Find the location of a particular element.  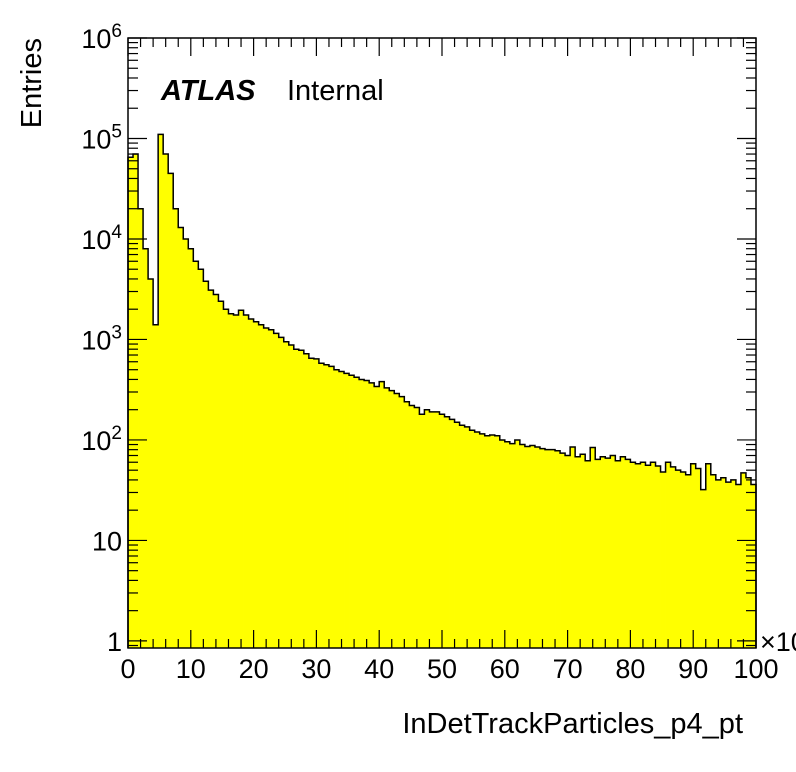

y-tick-label: 10⁵ is located at coordinates (101, 137).